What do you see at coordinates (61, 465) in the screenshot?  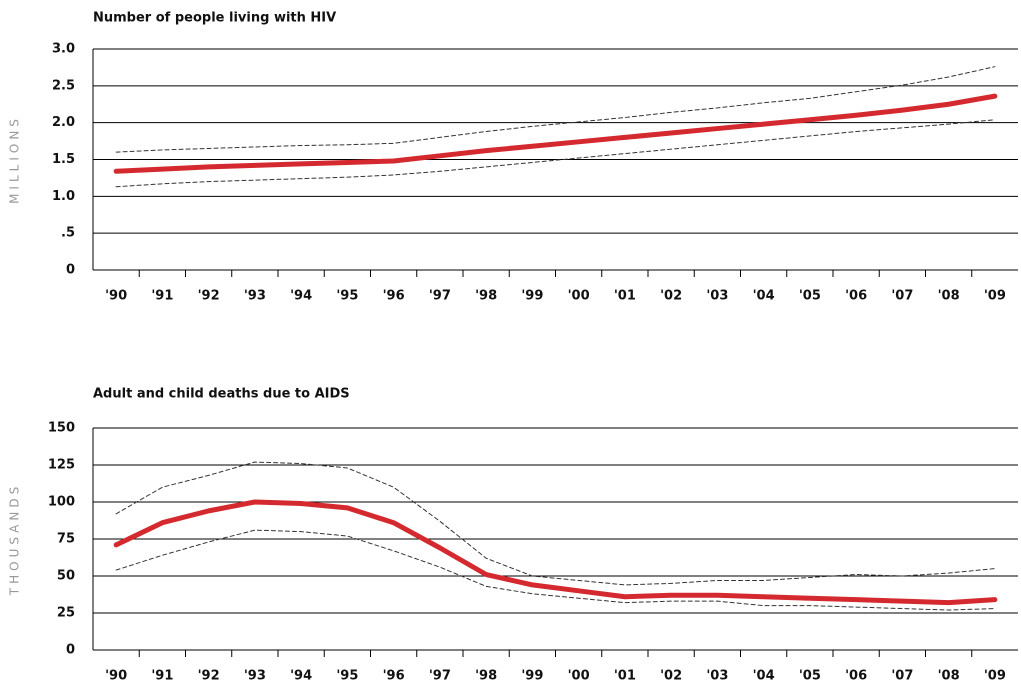 I see `y-tick-label: 125` at bounding box center [61, 465].